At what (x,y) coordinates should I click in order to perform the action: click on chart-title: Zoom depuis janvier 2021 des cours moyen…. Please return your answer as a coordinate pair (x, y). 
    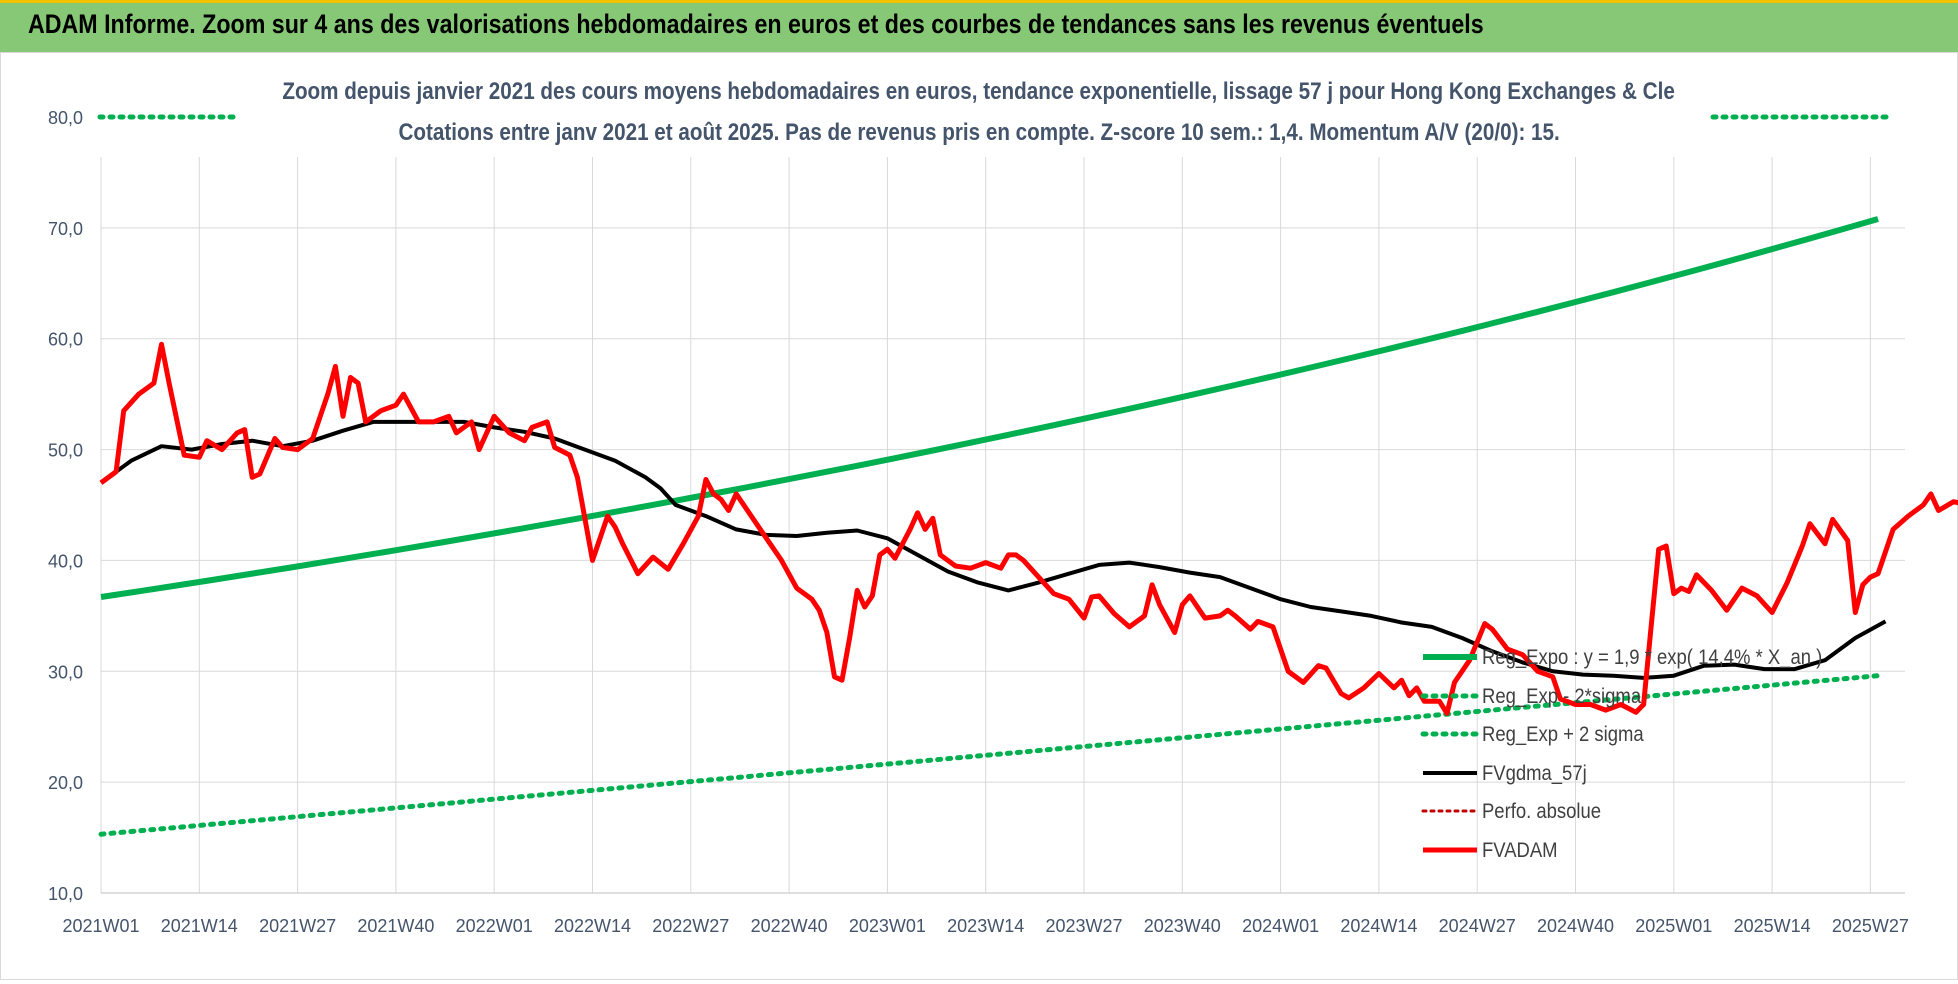
    Looking at the image, I should click on (979, 91).